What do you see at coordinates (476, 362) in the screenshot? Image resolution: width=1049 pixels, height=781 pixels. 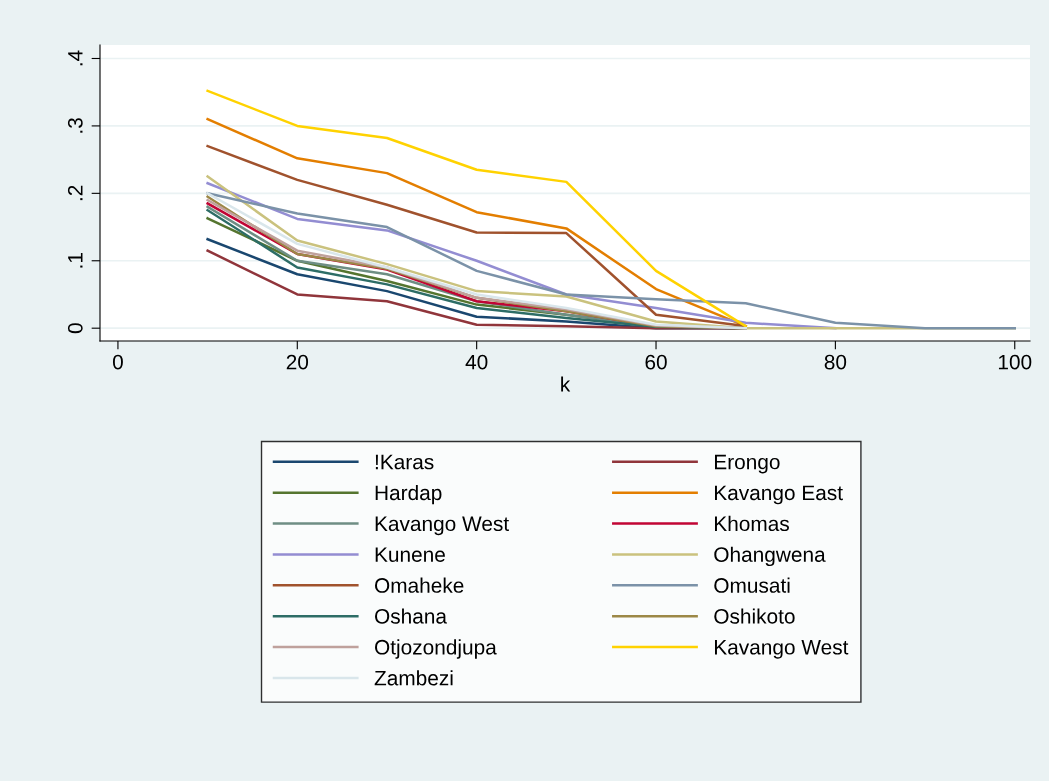 I see `x-tick-label: 40` at bounding box center [476, 362].